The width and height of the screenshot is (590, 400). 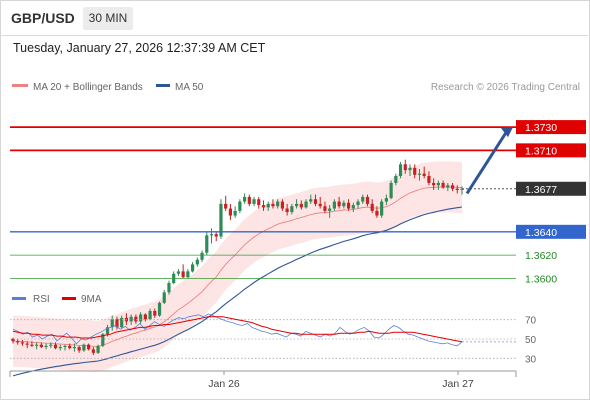 What do you see at coordinates (507, 132) in the screenshot?
I see `forecast-arrow-head` at bounding box center [507, 132].